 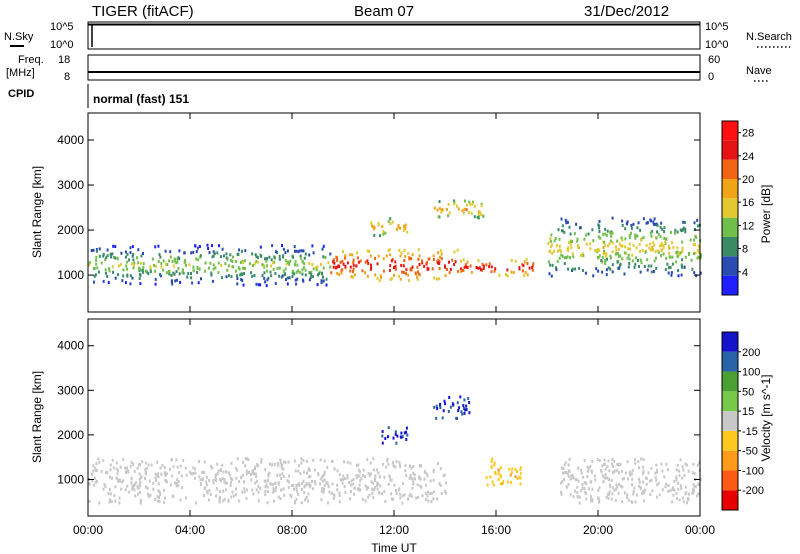 I want to click on power-heatmap, so click(x=395, y=243).